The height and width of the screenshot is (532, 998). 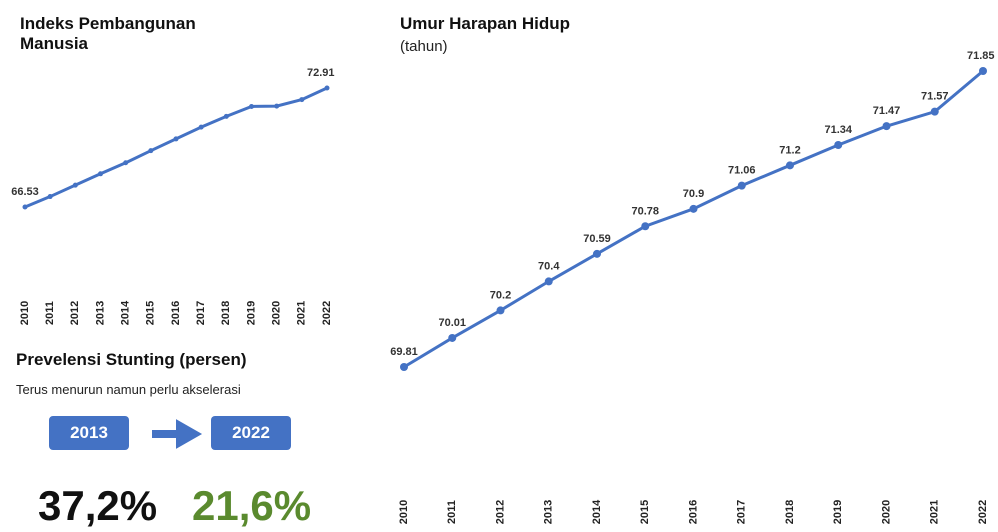 What do you see at coordinates (252, 505) in the screenshot?
I see `stunting-value: 21,6%` at bounding box center [252, 505].